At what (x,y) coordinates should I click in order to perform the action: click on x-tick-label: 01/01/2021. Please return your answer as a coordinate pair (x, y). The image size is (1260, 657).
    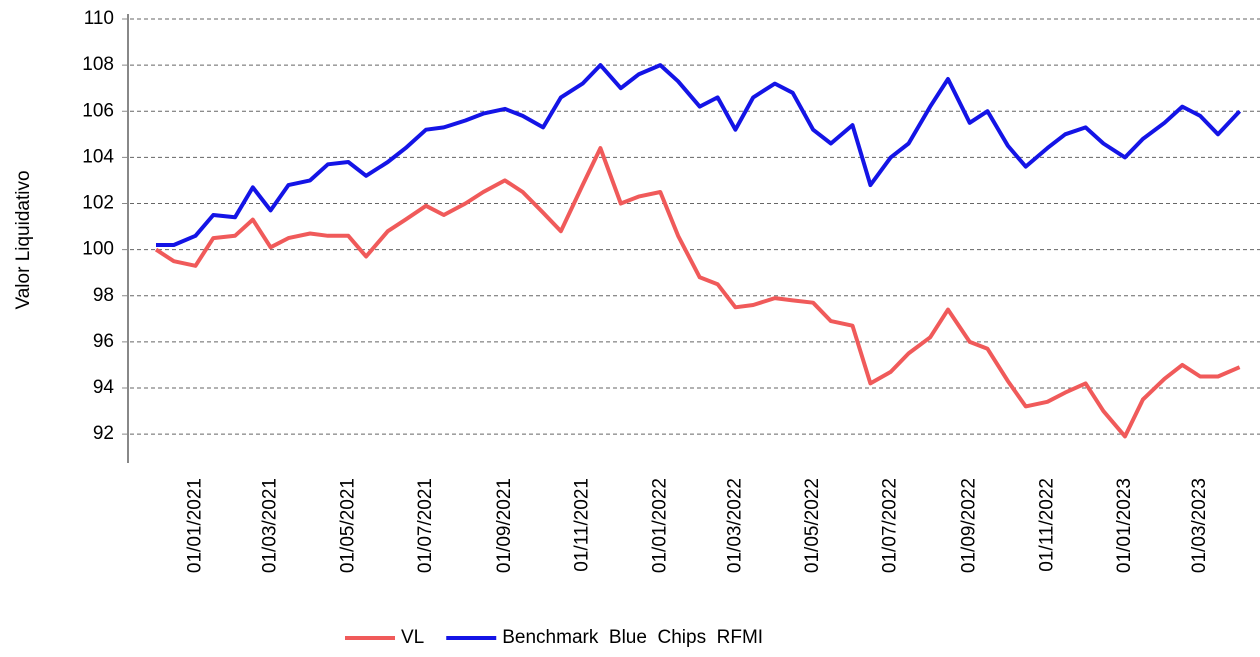
    Looking at the image, I should click on (195, 525).